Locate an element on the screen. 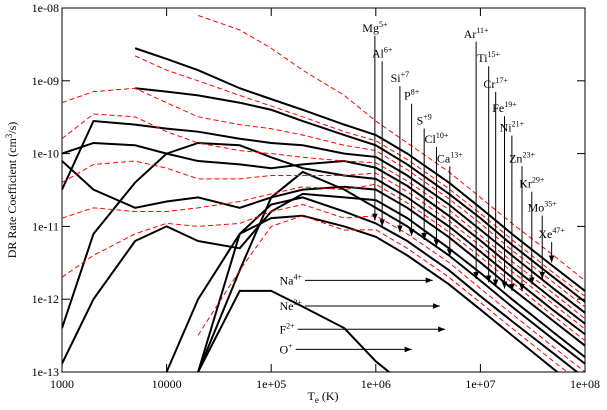 The height and width of the screenshot is (410, 607). annotation-label: Al6+ is located at coordinates (382, 52).